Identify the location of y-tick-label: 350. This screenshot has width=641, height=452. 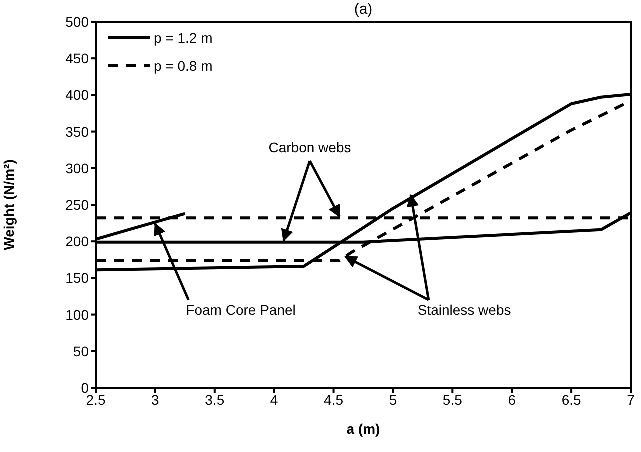
(78, 132).